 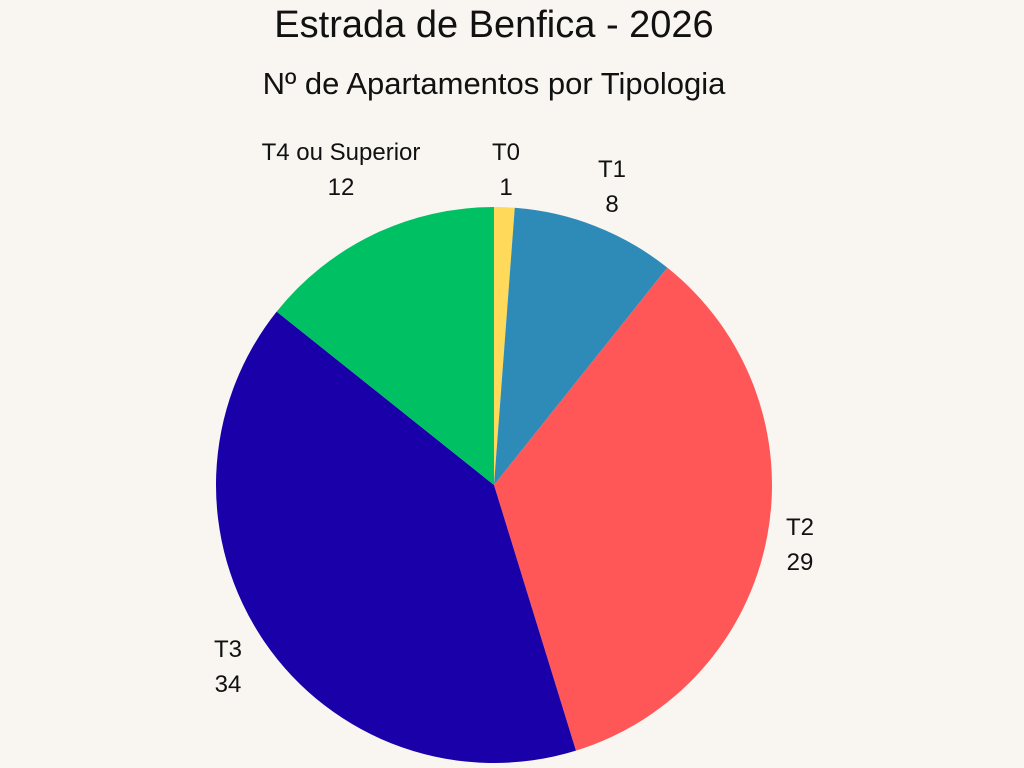 What do you see at coordinates (506, 187) in the screenshot?
I see `label-value: 1` at bounding box center [506, 187].